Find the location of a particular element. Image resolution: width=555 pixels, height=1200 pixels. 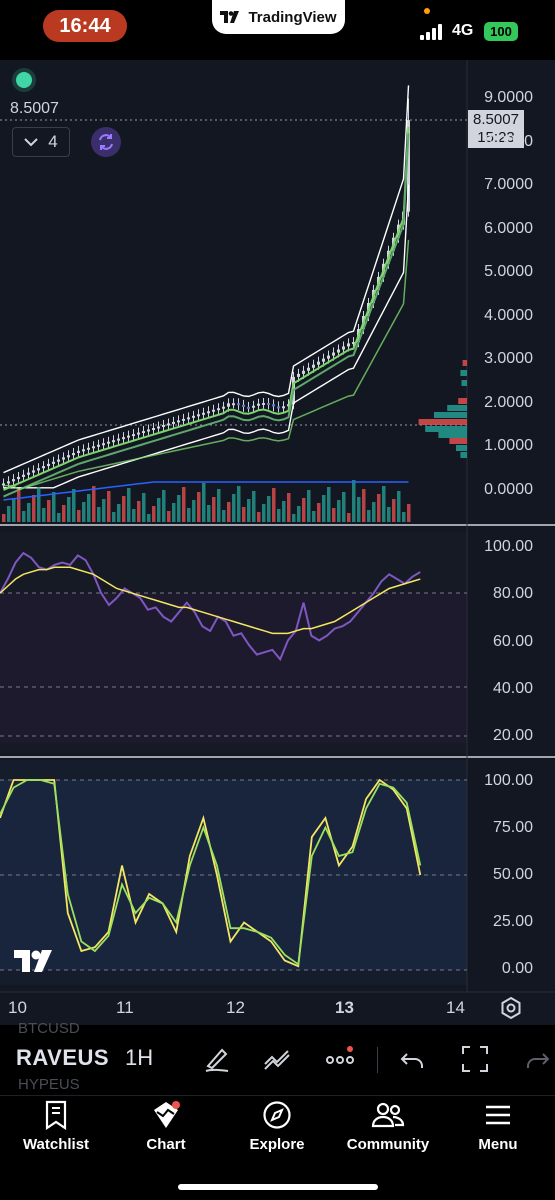

price-axis-label-4: 5.0000 is located at coordinates (508, 271).